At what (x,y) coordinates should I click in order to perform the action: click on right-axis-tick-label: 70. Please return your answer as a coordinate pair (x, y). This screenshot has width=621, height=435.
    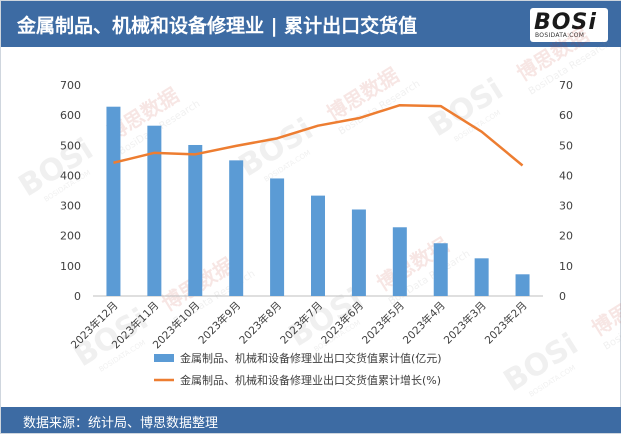
    Looking at the image, I should click on (566, 85).